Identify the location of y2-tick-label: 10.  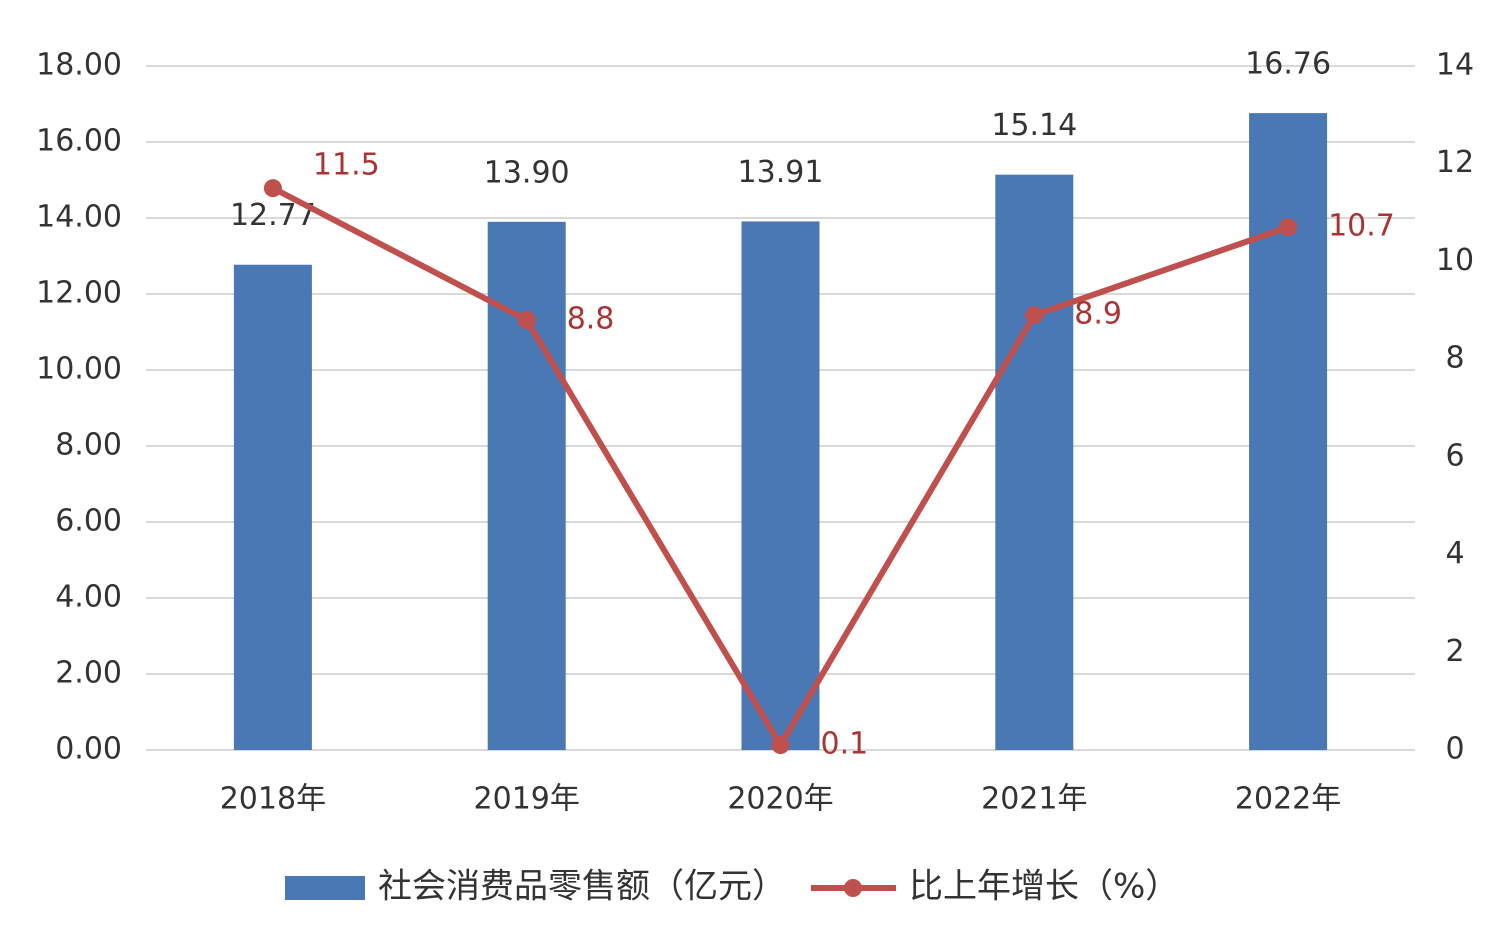
(1455, 260).